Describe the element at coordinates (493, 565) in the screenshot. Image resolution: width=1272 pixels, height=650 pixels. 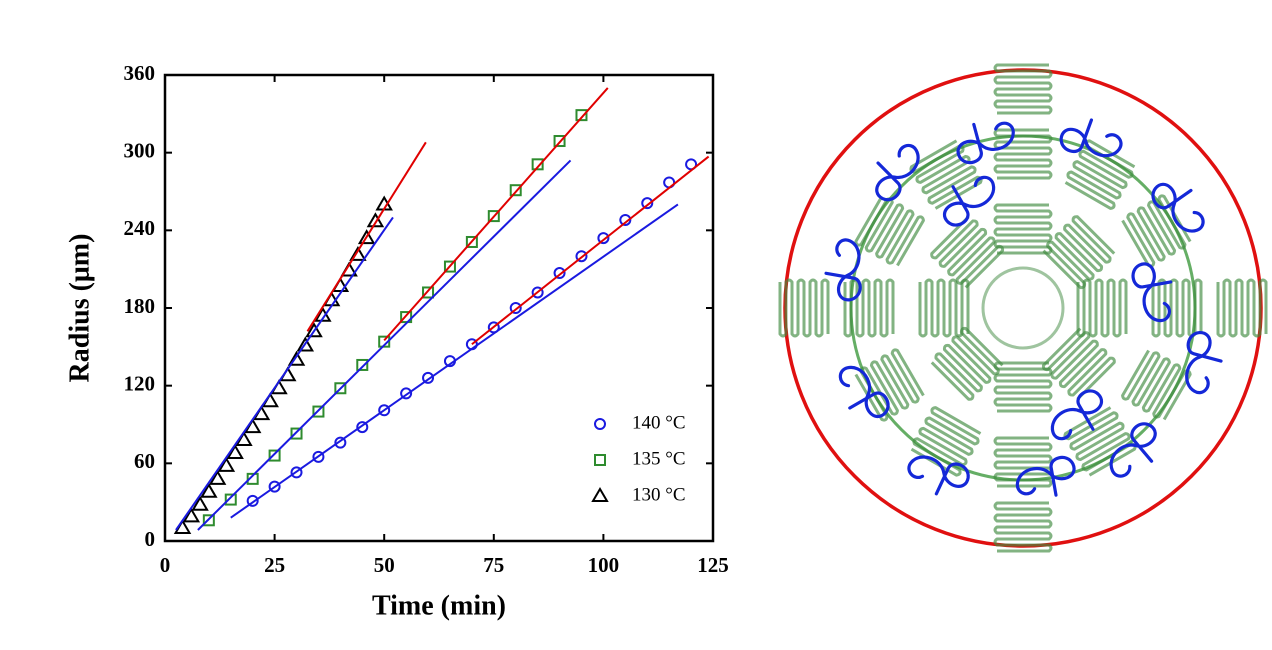
I see `x-tick-label: 75` at that location.